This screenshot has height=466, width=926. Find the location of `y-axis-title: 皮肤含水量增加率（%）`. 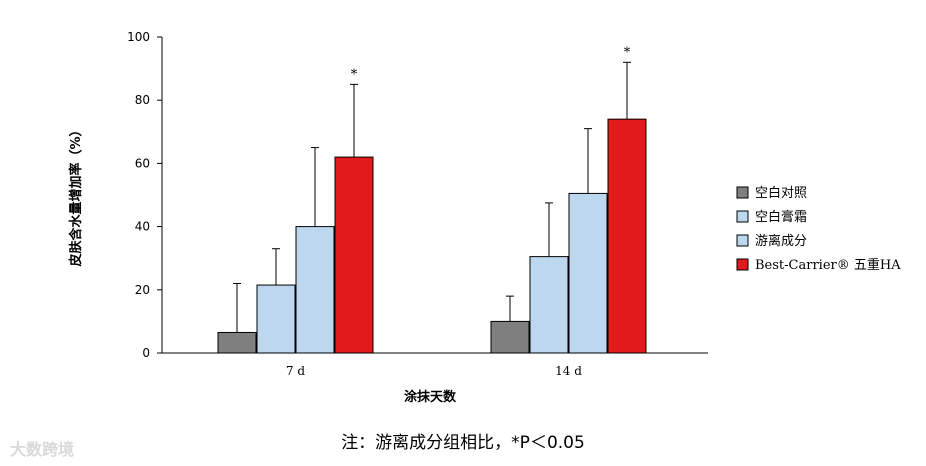

y-axis-title: 皮肤含水量增加率（%） is located at coordinates (76, 195).